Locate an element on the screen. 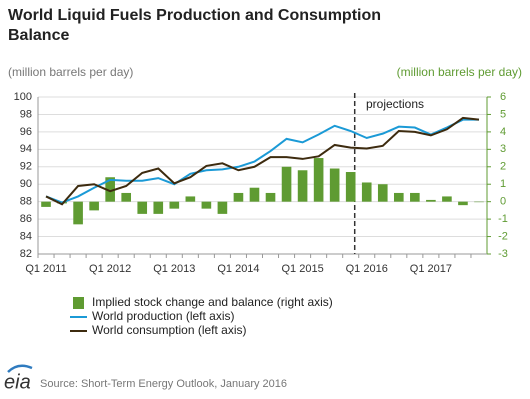 The width and height of the screenshot is (530, 399). x-tick-label: Q1 2015 is located at coordinates (302, 269).